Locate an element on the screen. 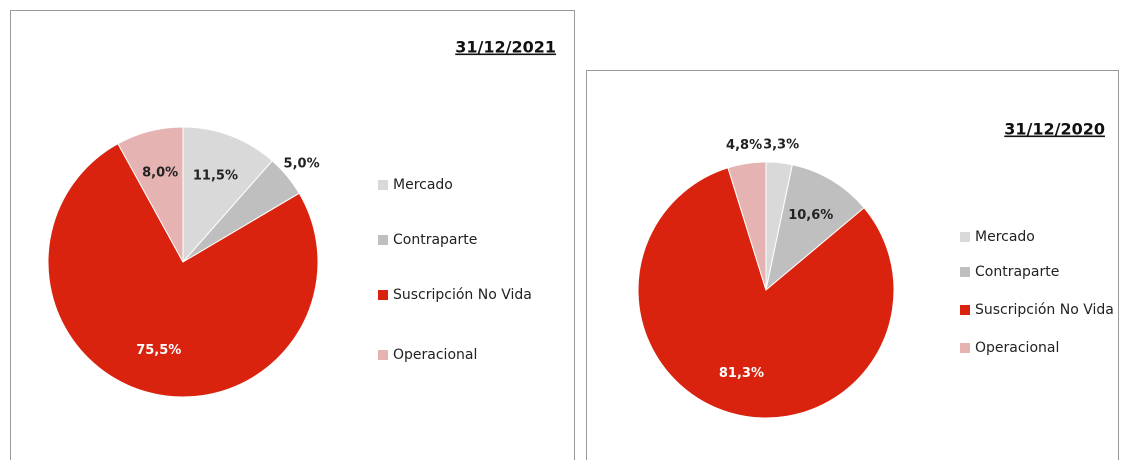  data-label: 81,3% is located at coordinates (741, 373).